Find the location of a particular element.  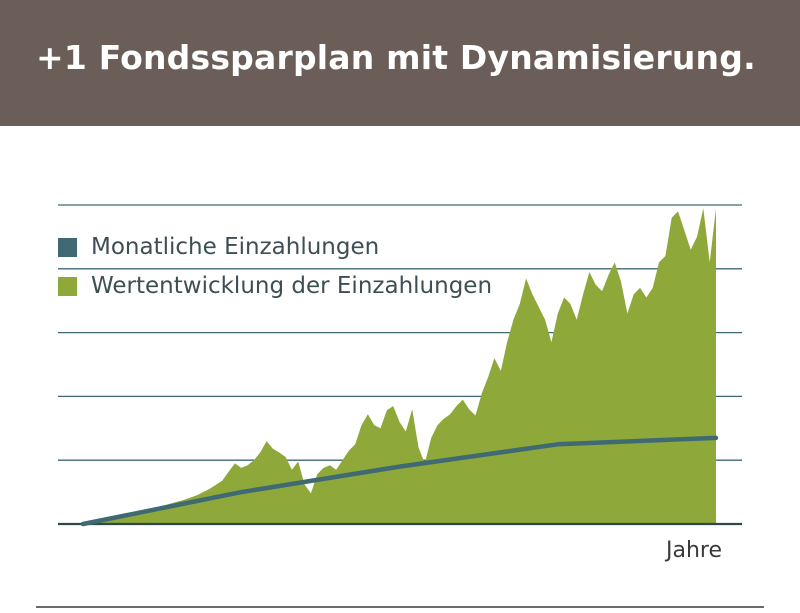

legend-swatch-monthly-payments is located at coordinates (67, 247).